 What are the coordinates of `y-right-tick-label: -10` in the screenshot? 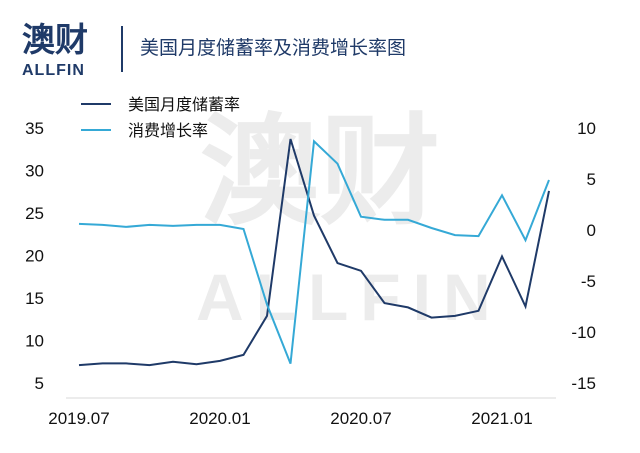 It's located at (583, 332).